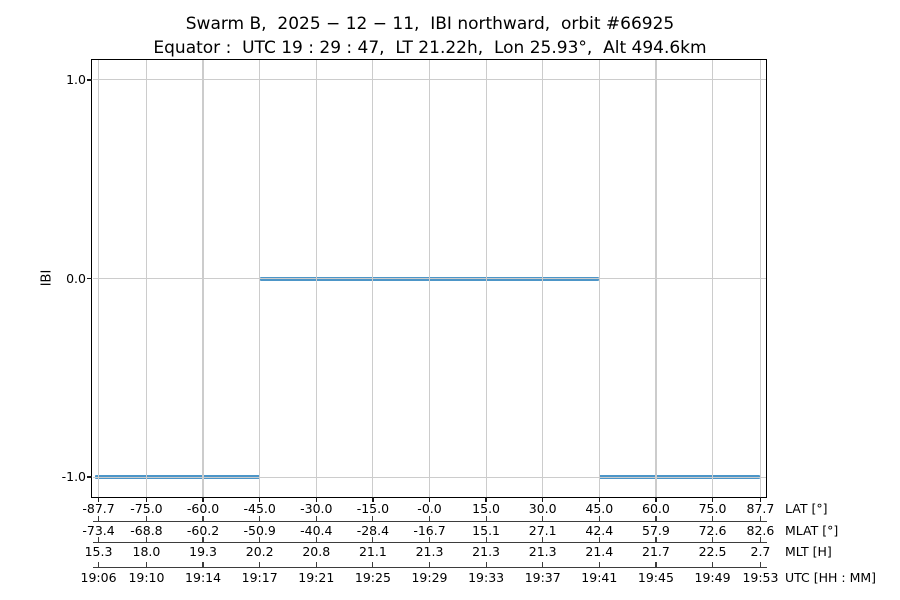  Describe the element at coordinates (259, 577) in the screenshot. I see `tick-label-utc: 19:17` at that location.